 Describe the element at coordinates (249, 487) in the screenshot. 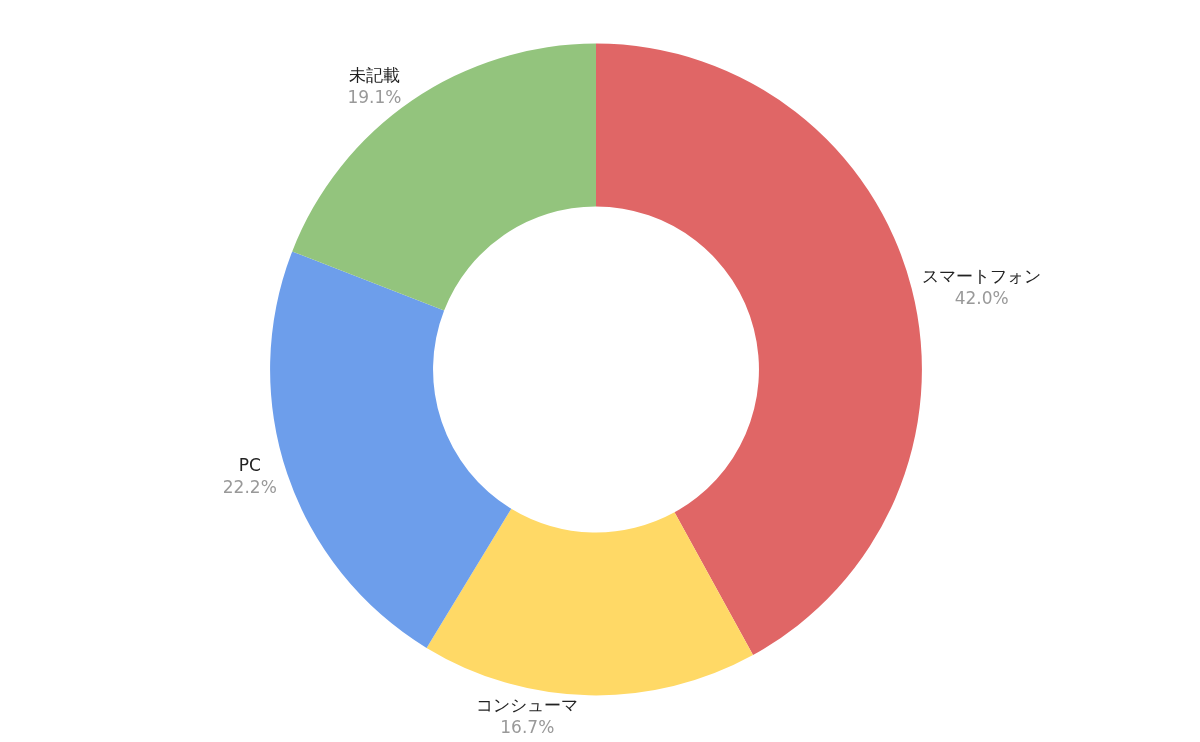

I see `data-label: 22.2%` at that location.